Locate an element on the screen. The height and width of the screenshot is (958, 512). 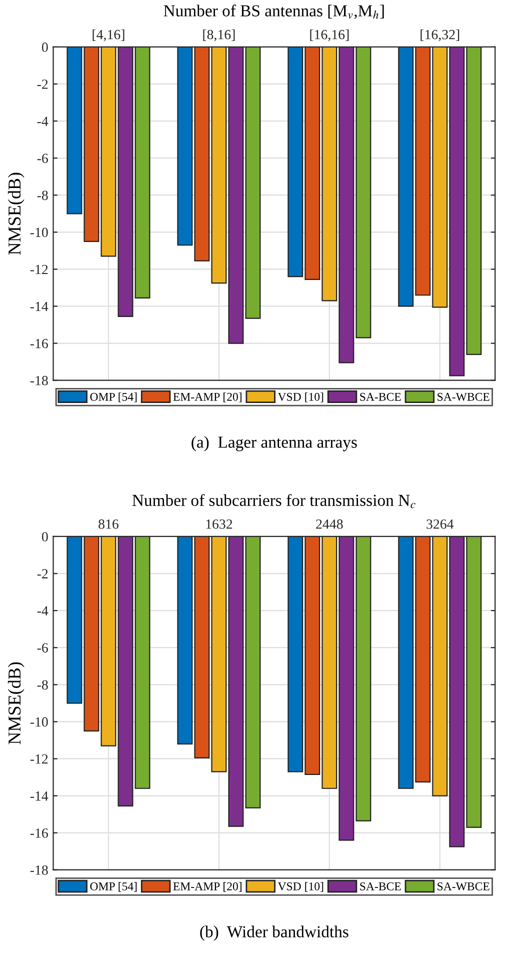
x-tick-label: [8,16] is located at coordinates (219, 35).